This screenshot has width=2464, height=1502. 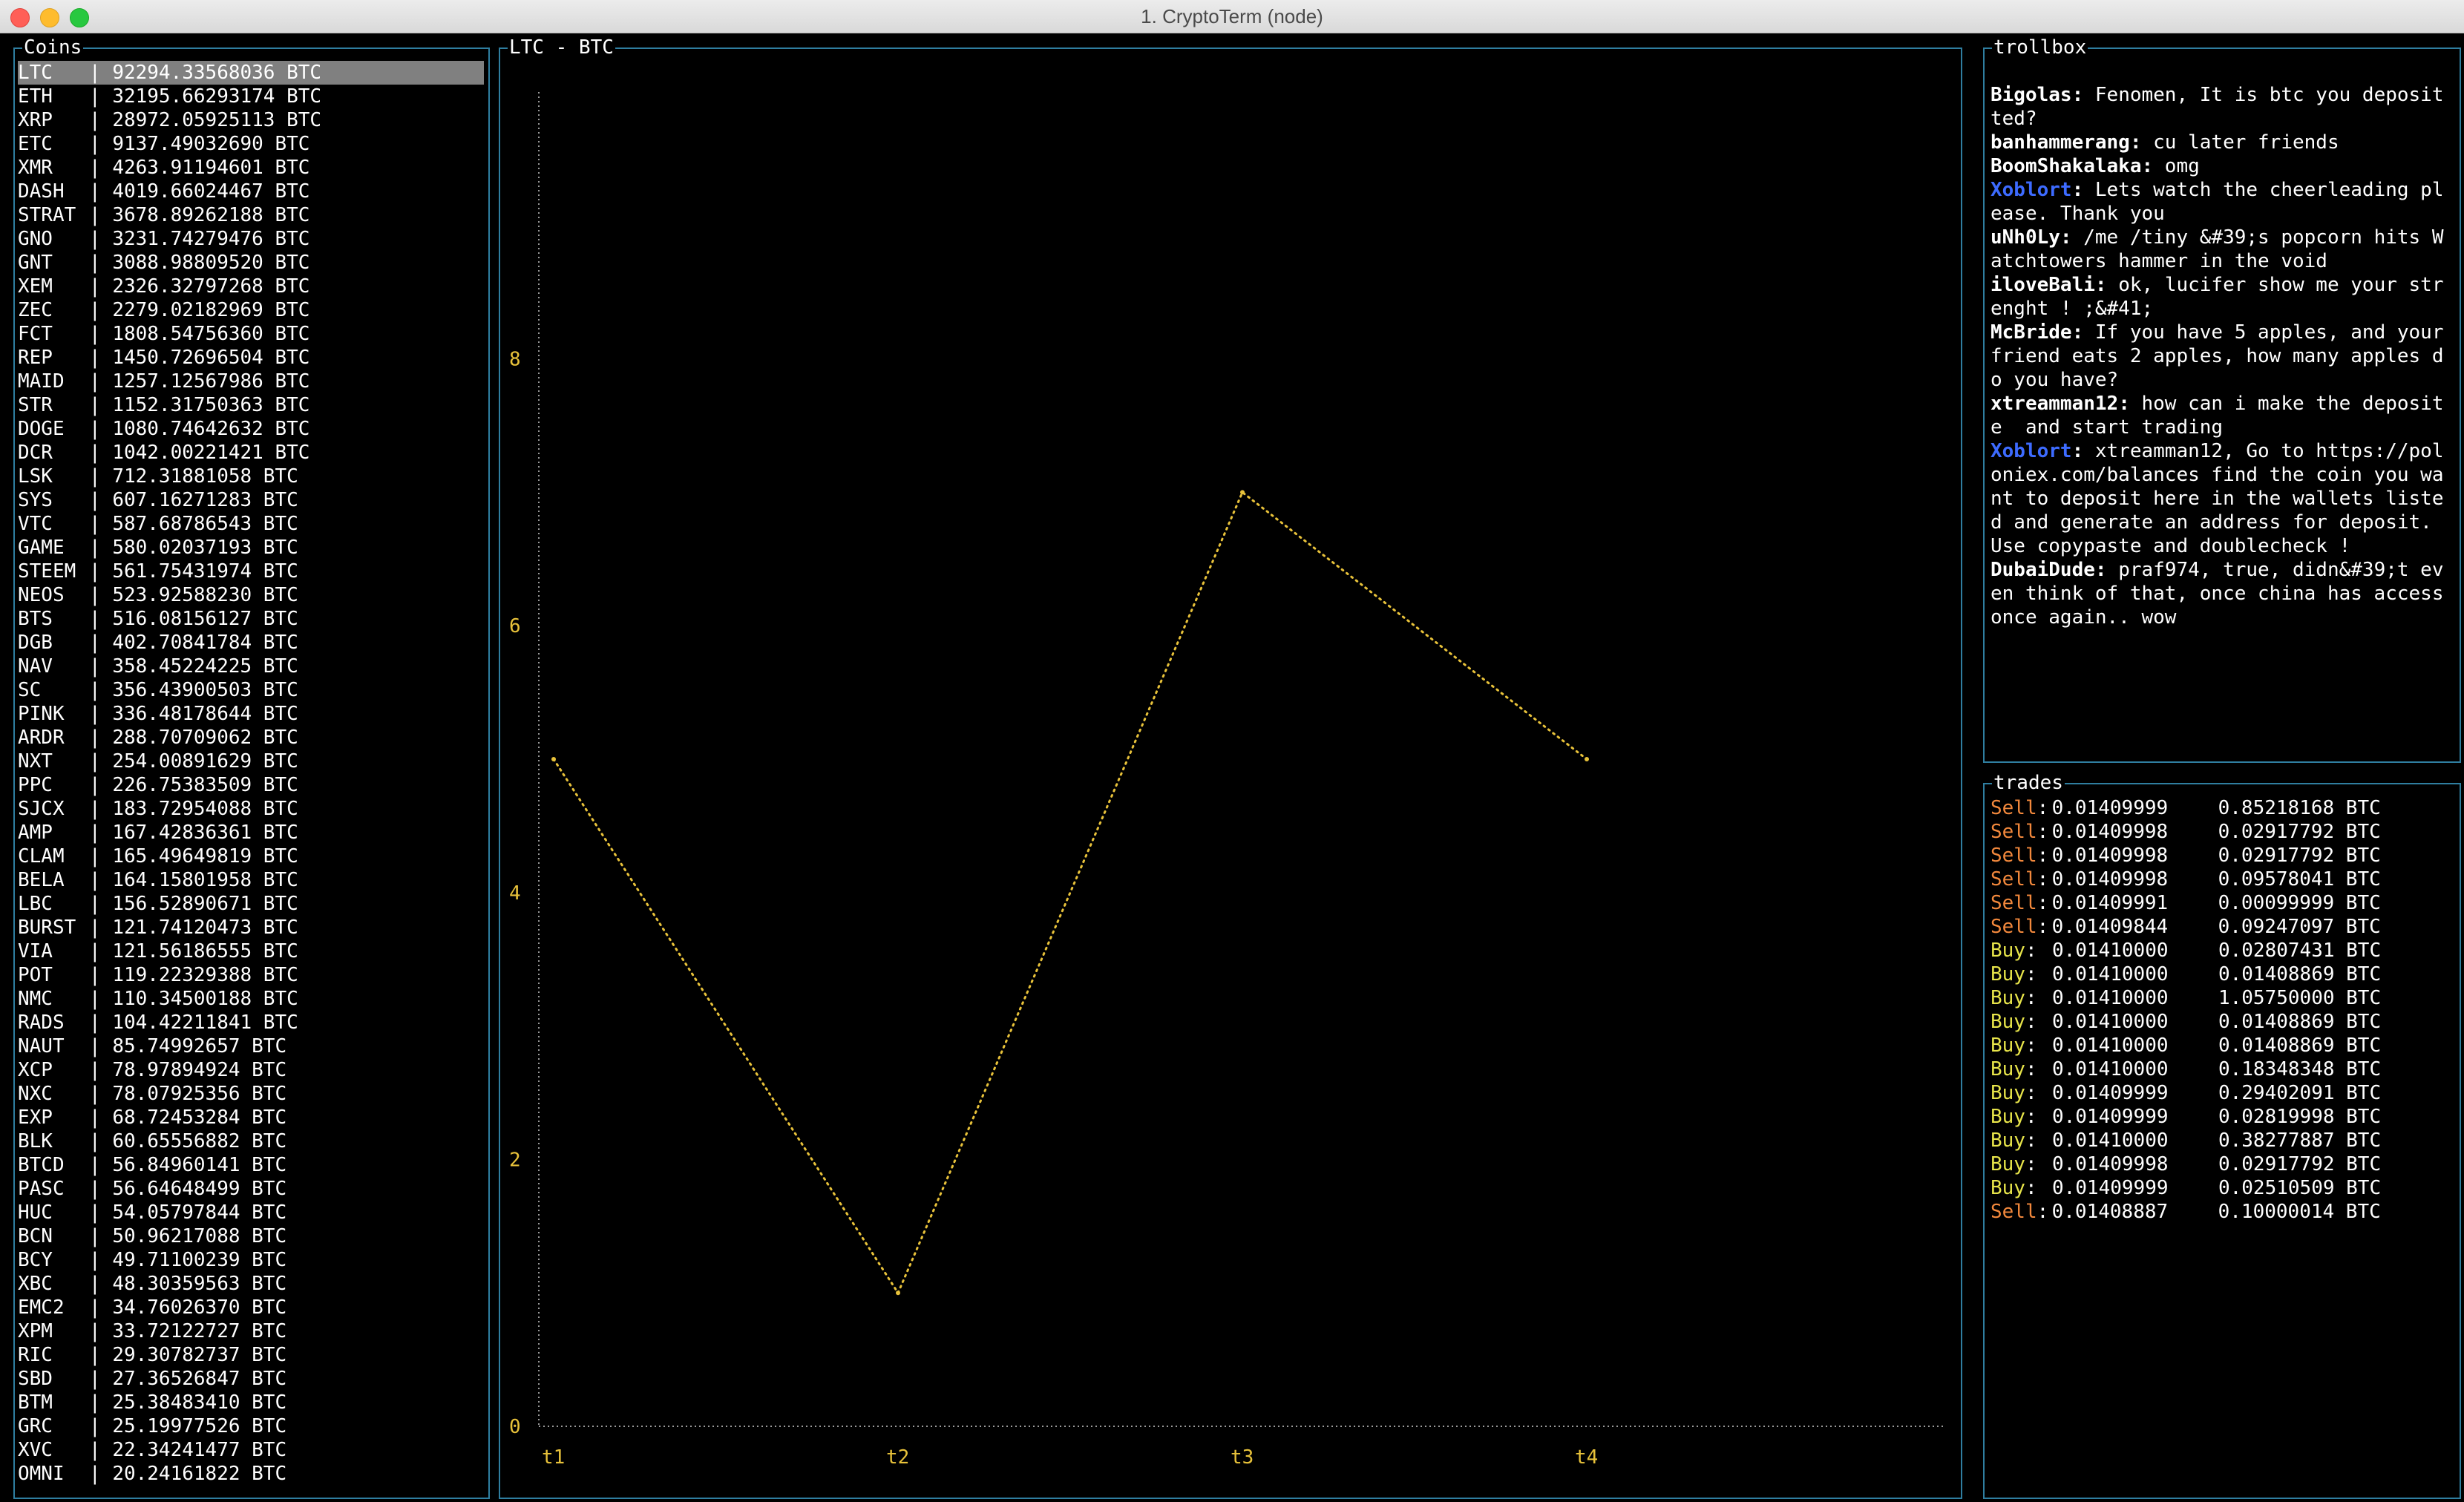 I want to click on trade-amount: 0.02807431 BTC, so click(x=2300, y=951).